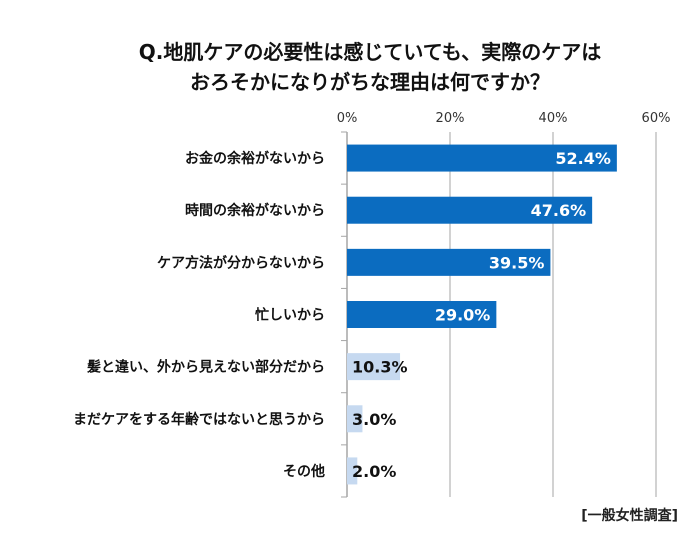  What do you see at coordinates (347, 118) in the screenshot?
I see `x-tick-label: 0%` at bounding box center [347, 118].